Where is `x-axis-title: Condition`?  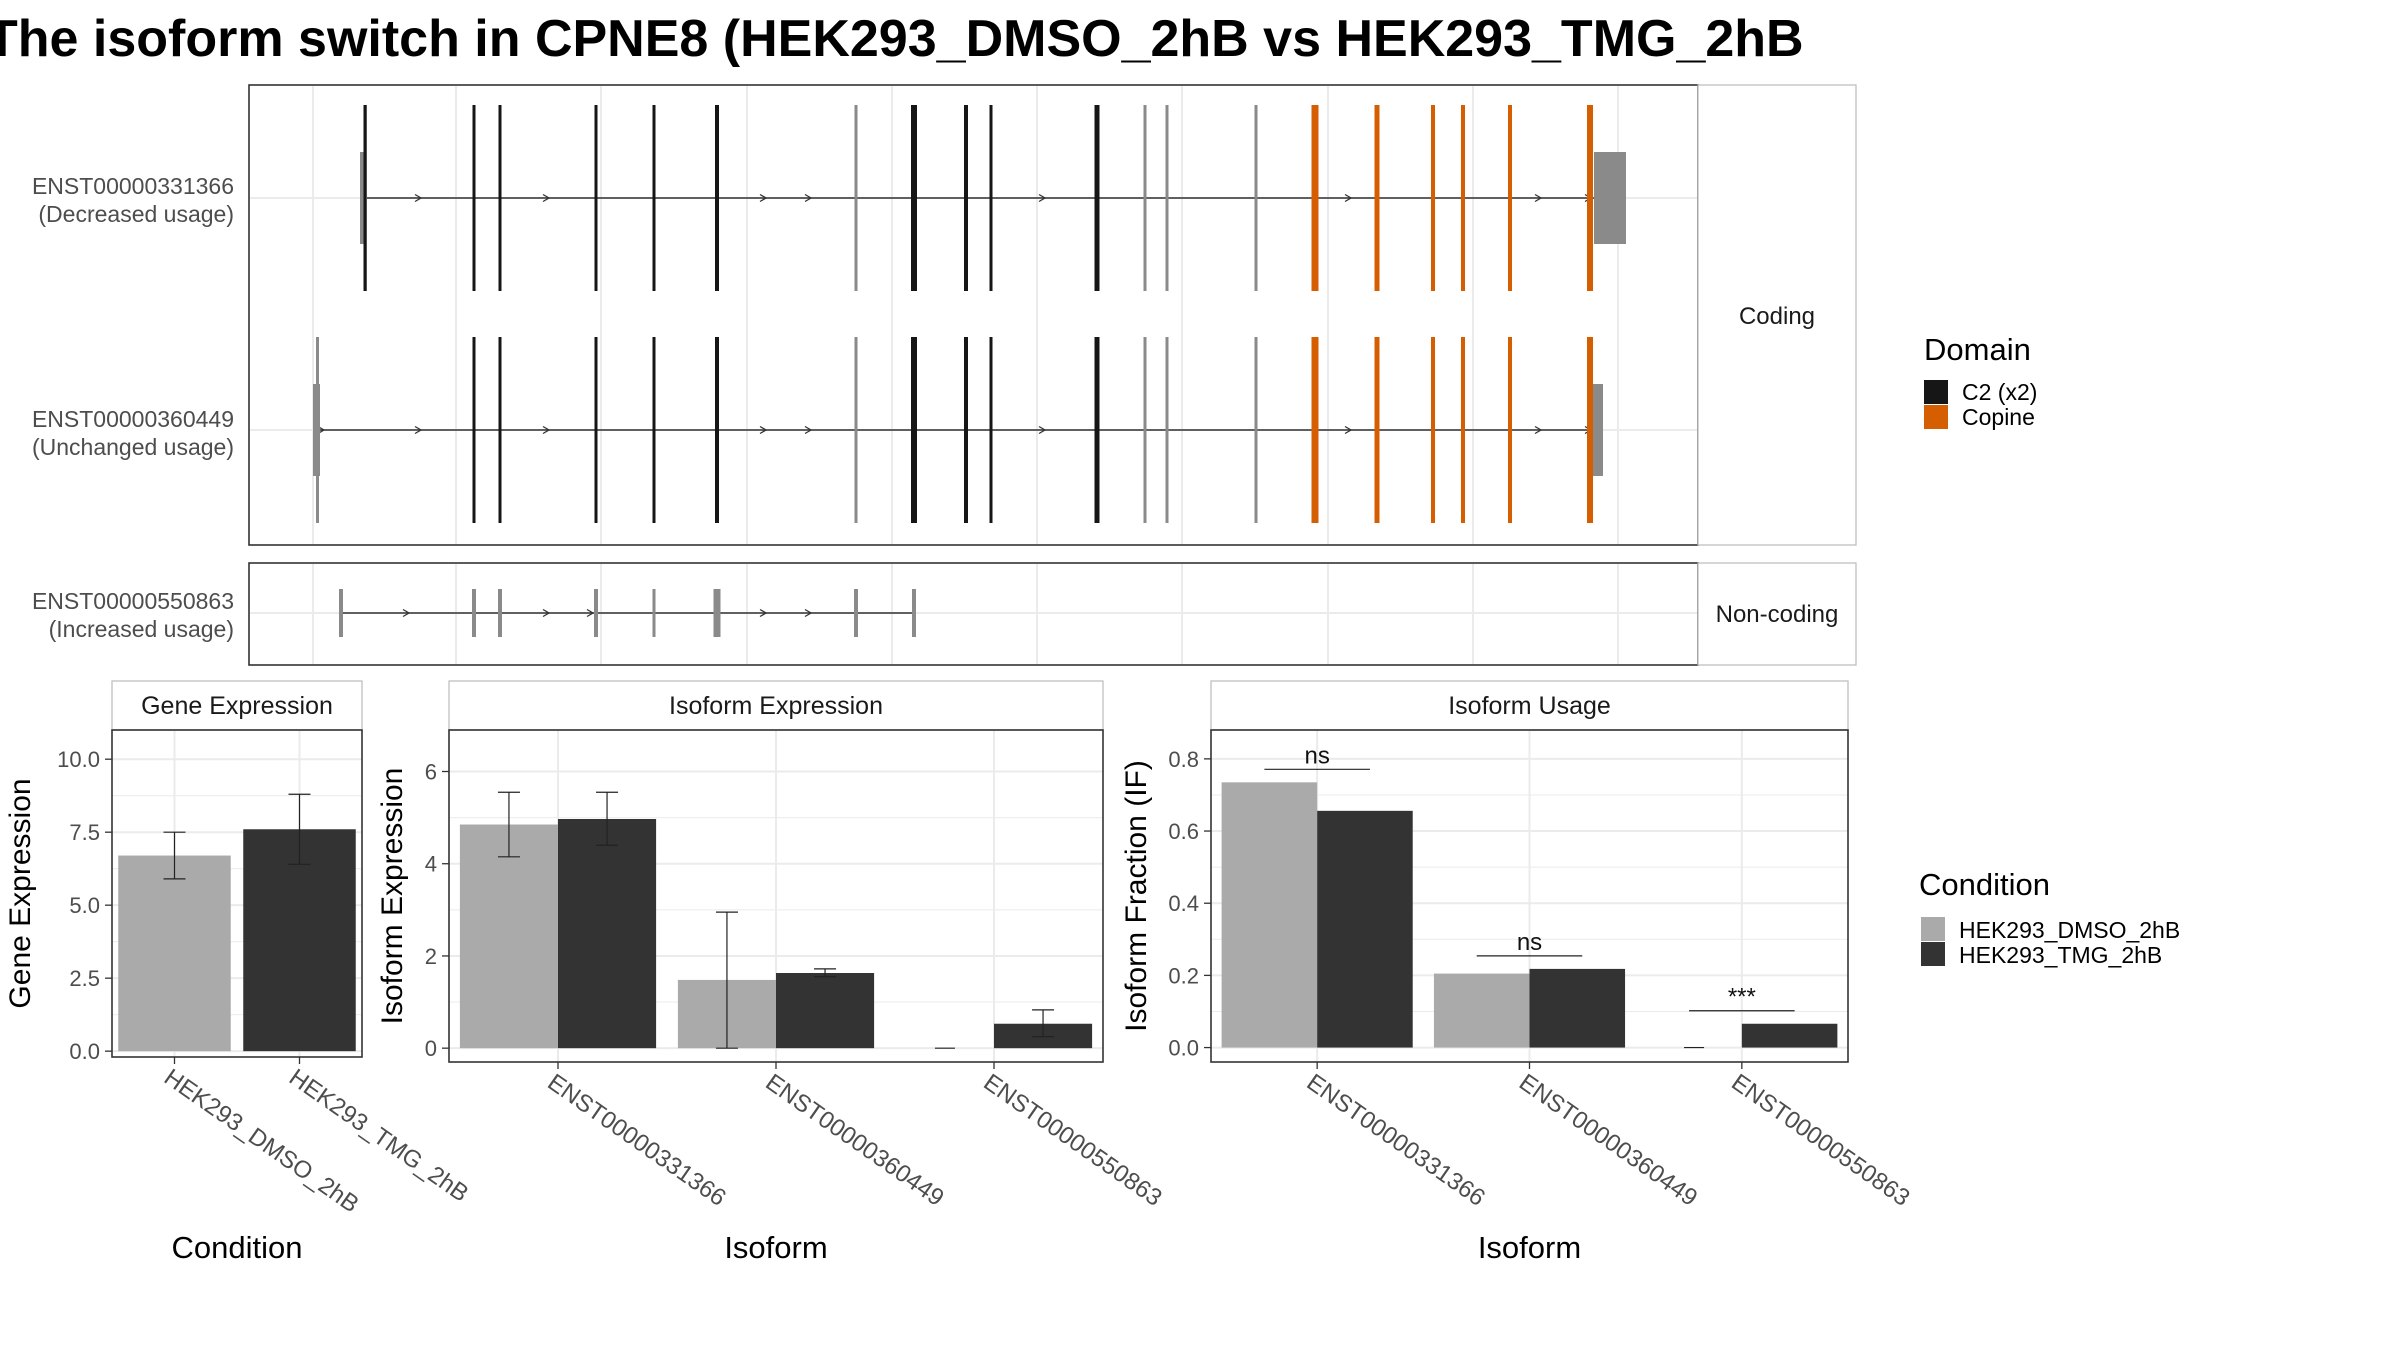 x-axis-title: Condition is located at coordinates (237, 1247).